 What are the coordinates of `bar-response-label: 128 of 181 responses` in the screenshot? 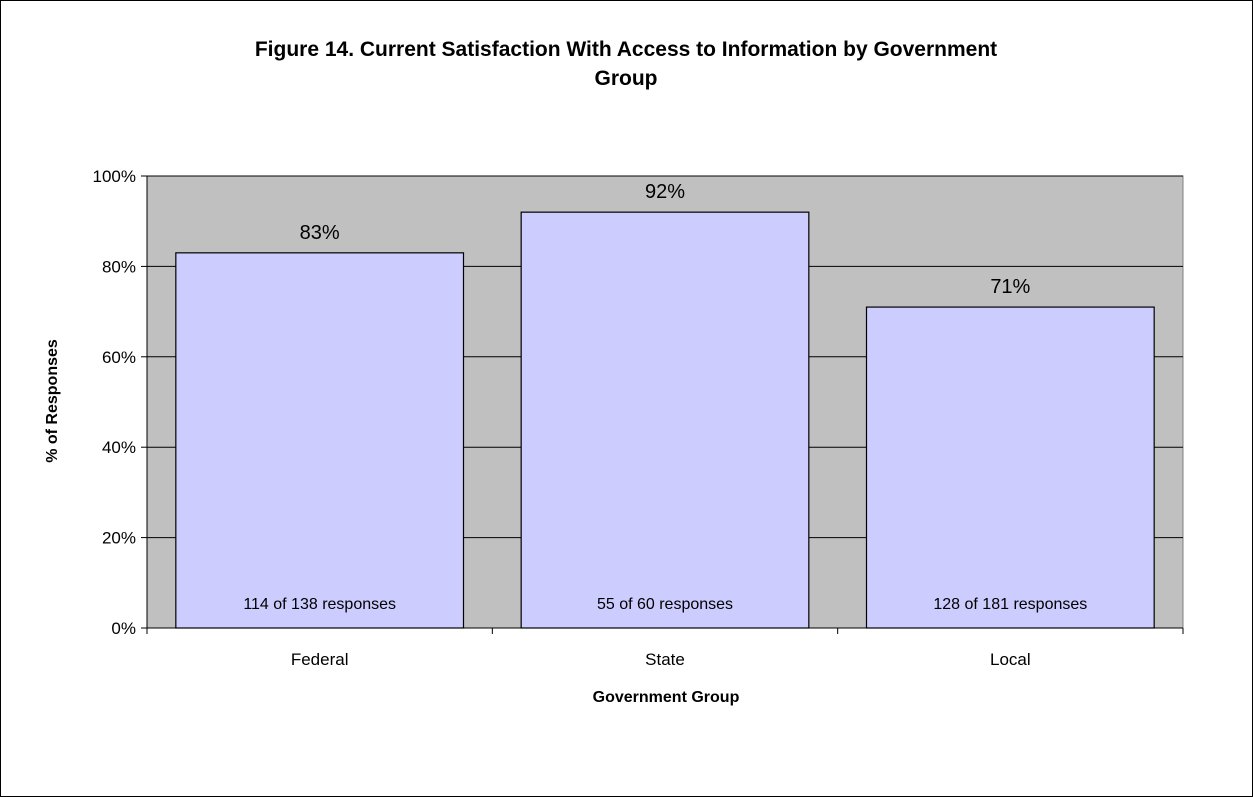 It's located at (1010, 604).